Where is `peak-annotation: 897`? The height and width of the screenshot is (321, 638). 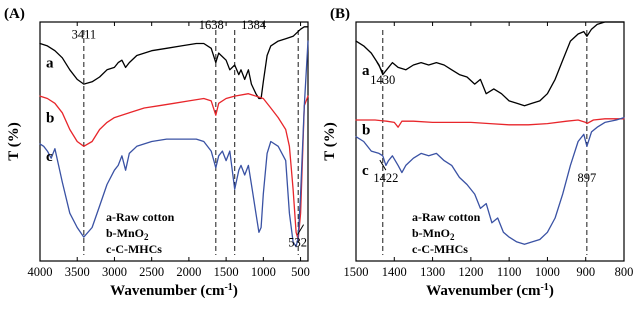
peak-annotation: 897 is located at coordinates (586, 178).